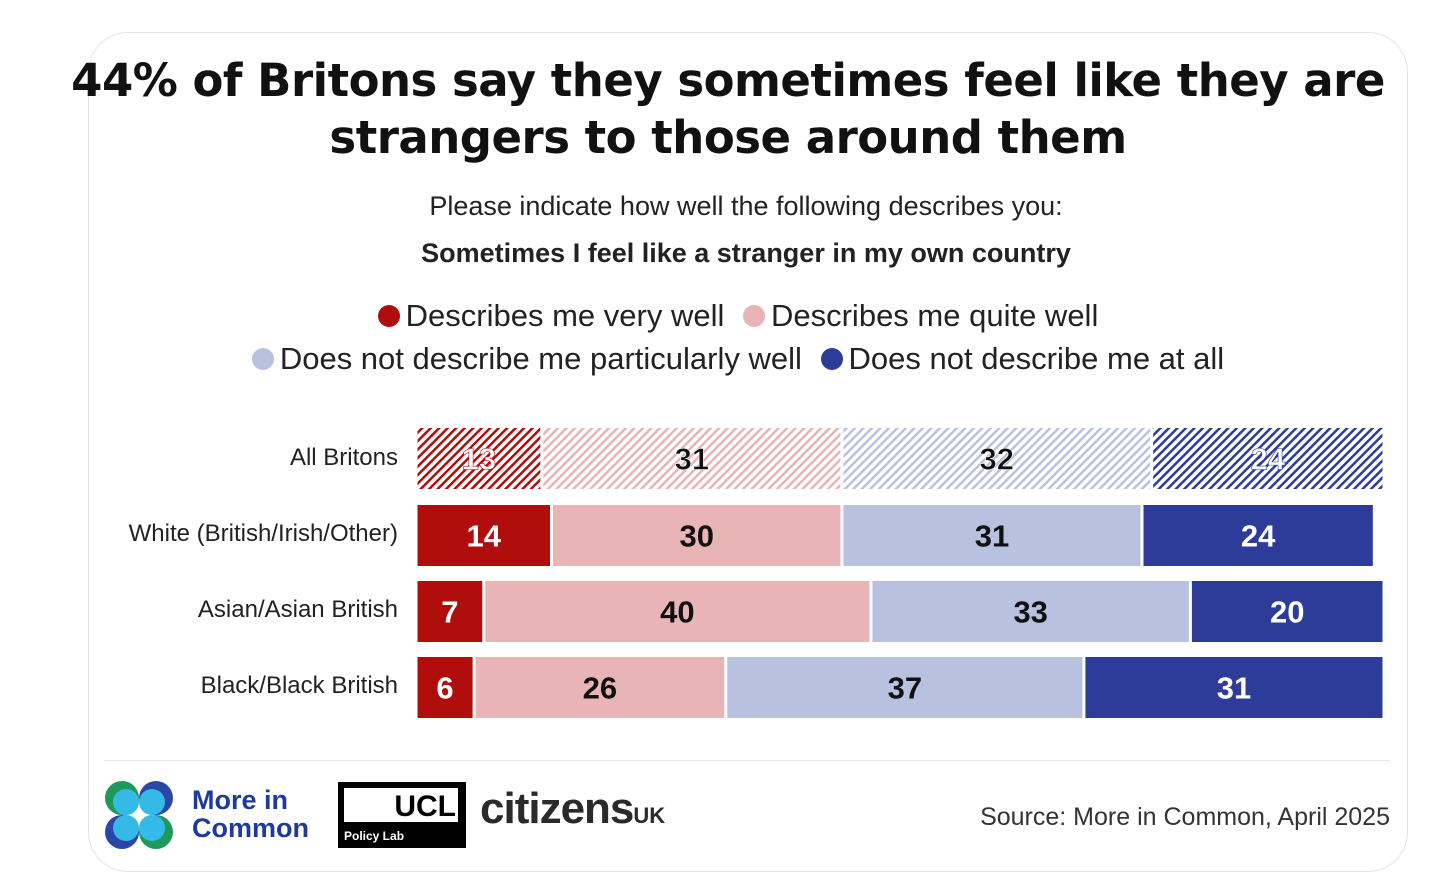 Image resolution: width=1456 pixels, height=882 pixels. Describe the element at coordinates (1036, 358) in the screenshot. I see `legend-label: Does not describe me at all` at that location.